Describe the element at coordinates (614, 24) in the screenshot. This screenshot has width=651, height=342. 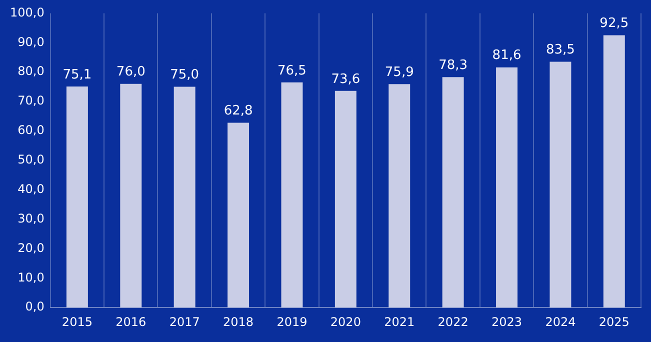
I see `data-label: 92,5` at that location.